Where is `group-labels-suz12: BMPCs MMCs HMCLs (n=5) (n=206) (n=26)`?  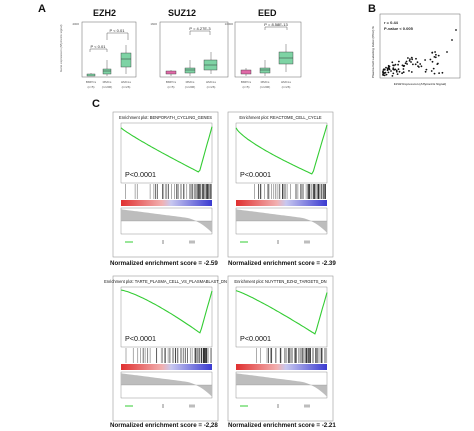
group-labels-suz12: BMPCs MMCs HMCLs (n=5) (n=206) (n=26) is located at coordinates (191, 84).